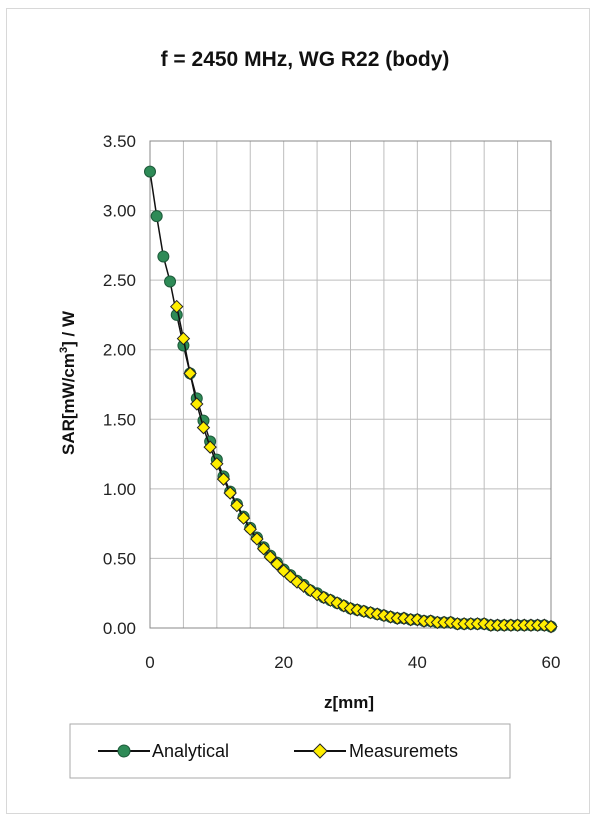 The height and width of the screenshot is (823, 597). What do you see at coordinates (119, 141) in the screenshot?
I see `y-tick-label: 3.50` at bounding box center [119, 141].